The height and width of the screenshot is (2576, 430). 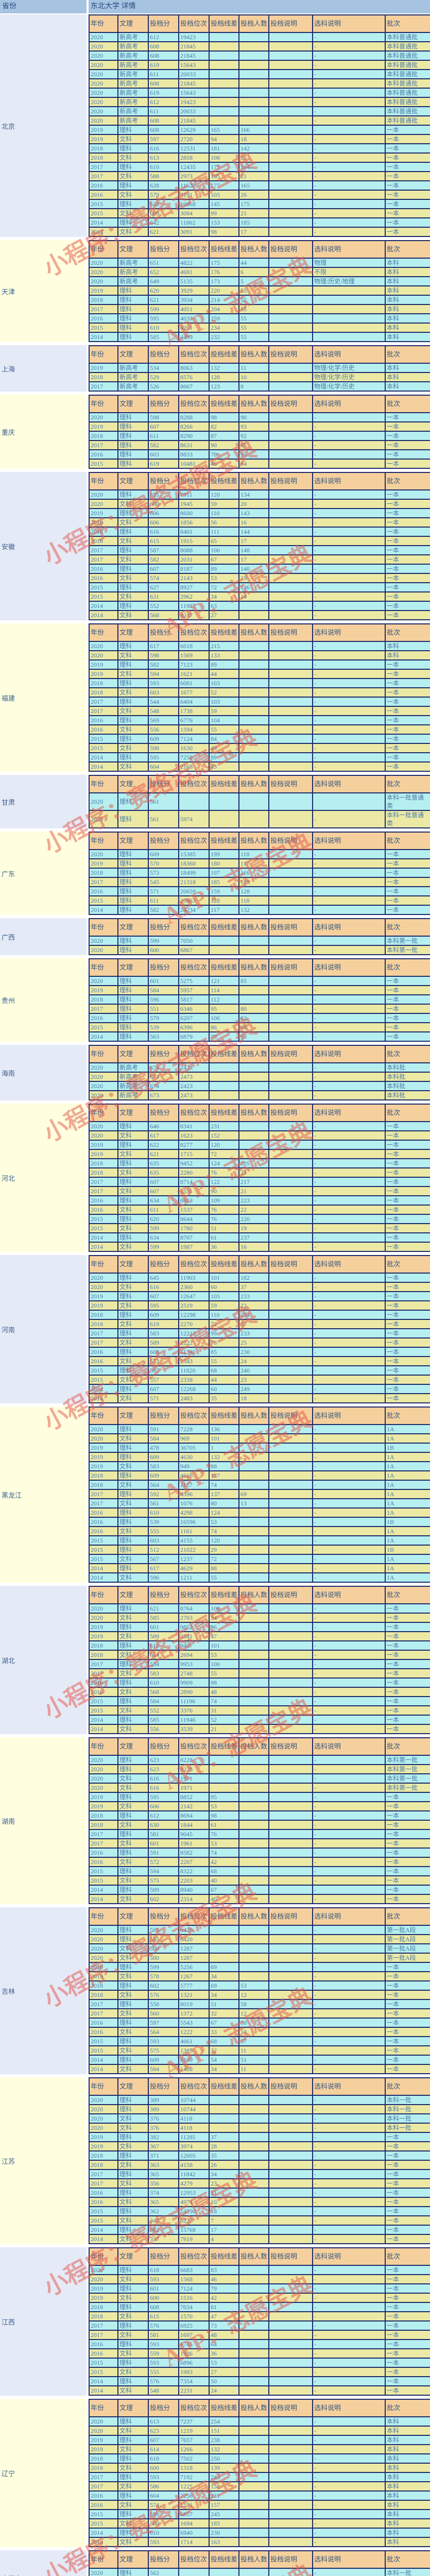 I want to click on table-cell: 5957, so click(x=194, y=990).